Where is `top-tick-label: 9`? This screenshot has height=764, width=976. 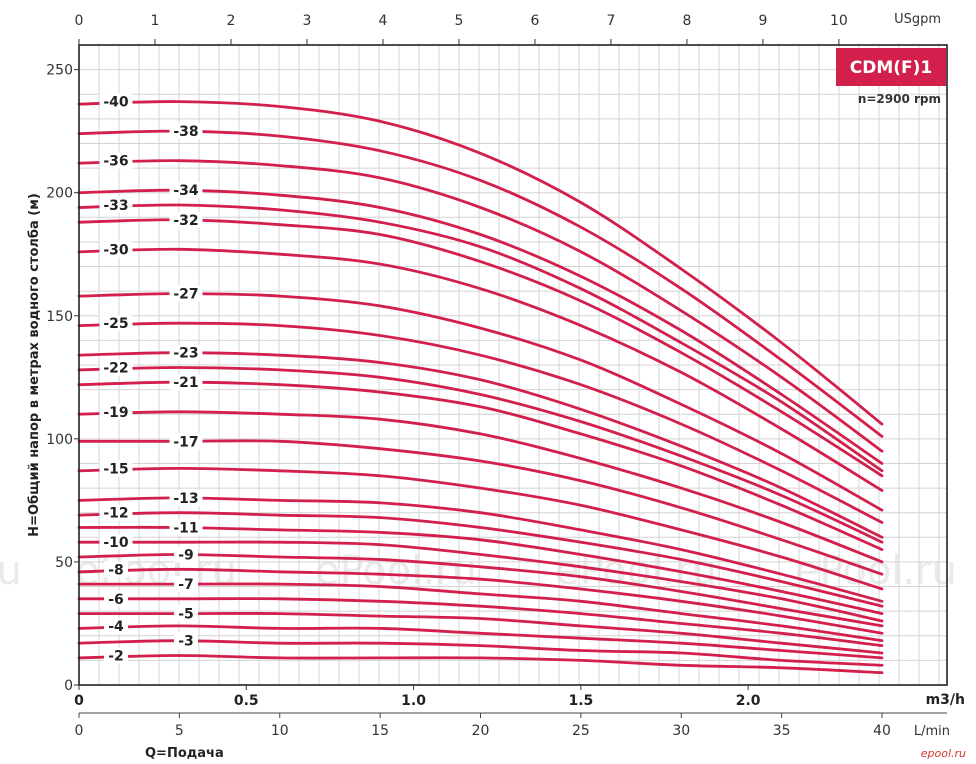
top-tick-label: 9 is located at coordinates (762, 21).